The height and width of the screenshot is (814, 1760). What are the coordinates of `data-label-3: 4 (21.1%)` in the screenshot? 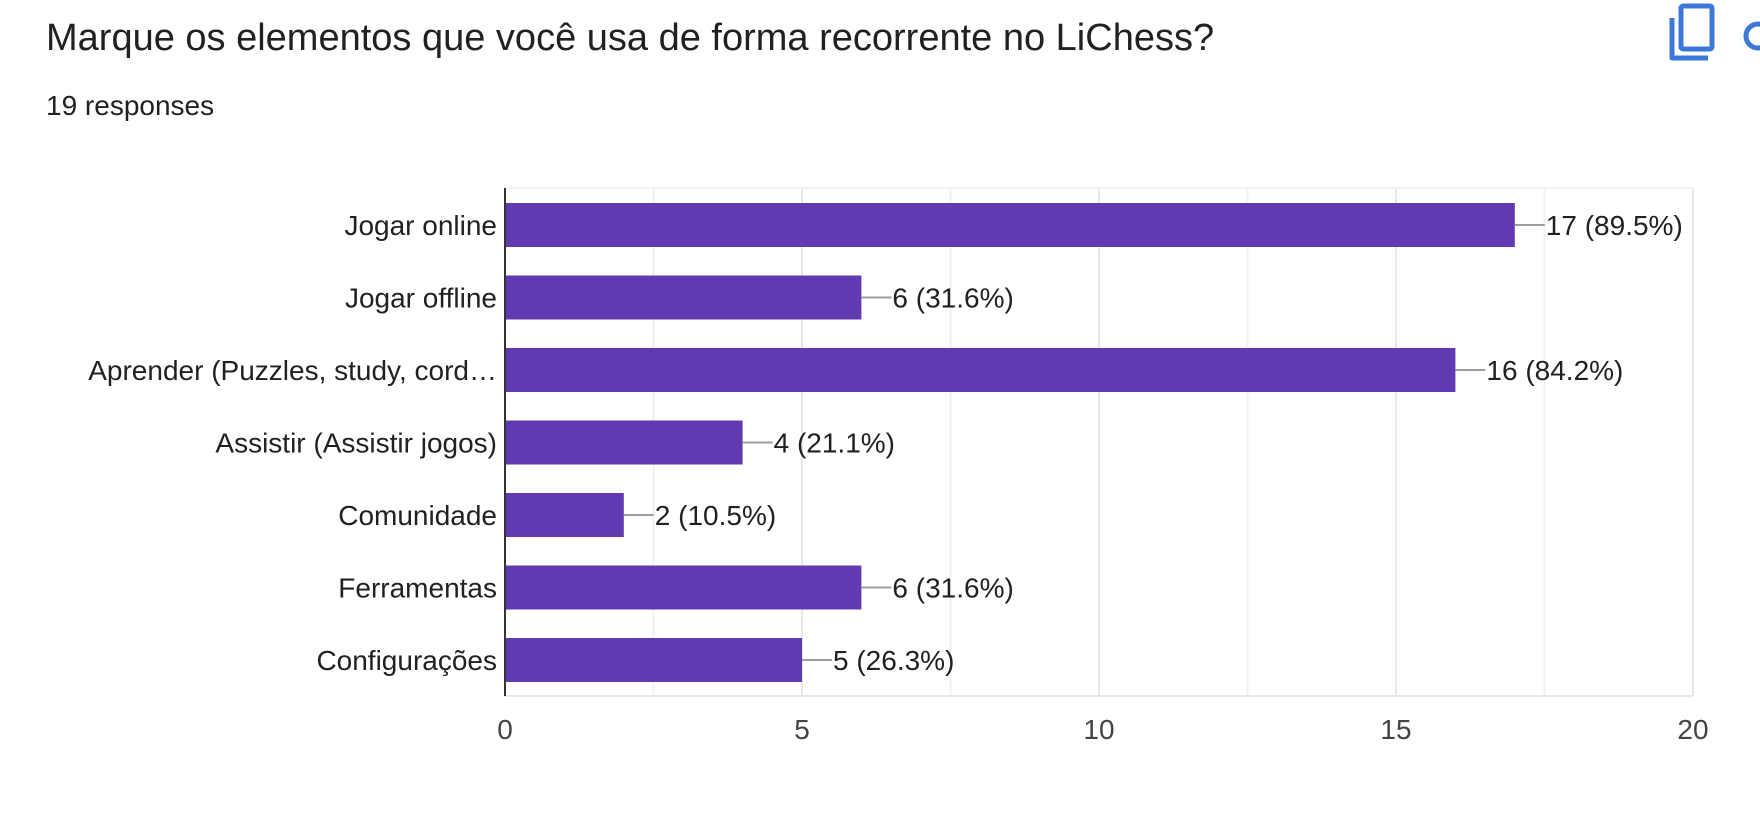 It's located at (834, 443).